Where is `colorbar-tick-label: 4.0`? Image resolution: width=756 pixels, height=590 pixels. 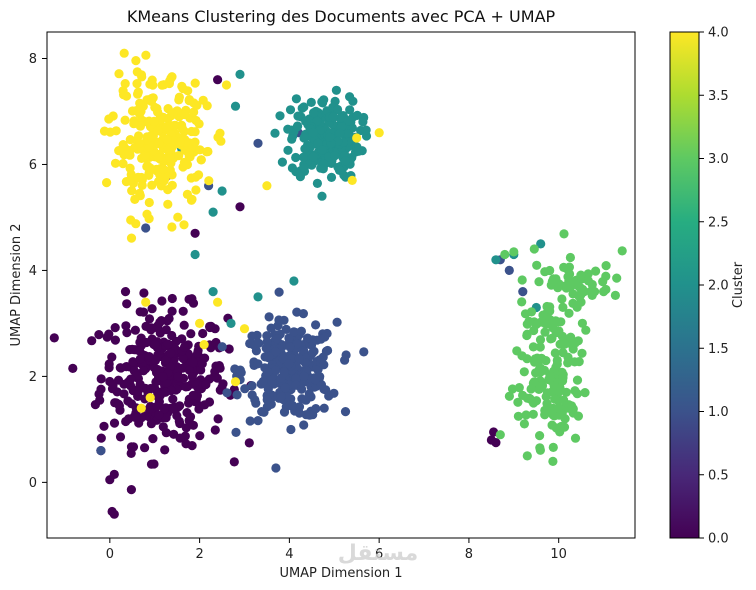
colorbar-tick-label: 4.0 is located at coordinates (718, 33).